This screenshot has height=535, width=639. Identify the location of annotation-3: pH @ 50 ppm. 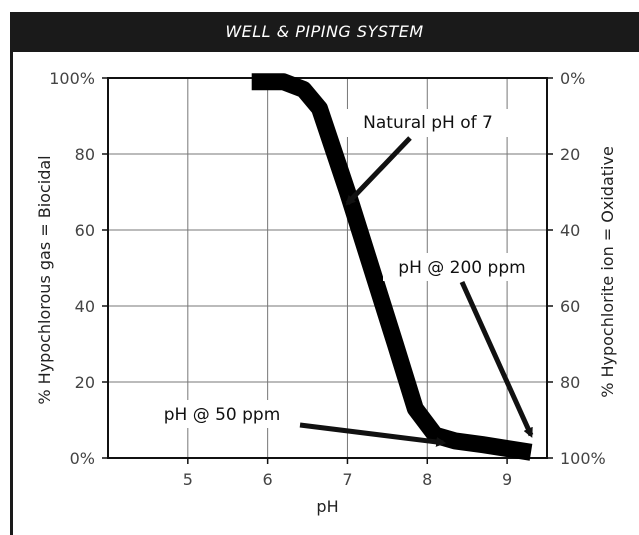
(297, 423).